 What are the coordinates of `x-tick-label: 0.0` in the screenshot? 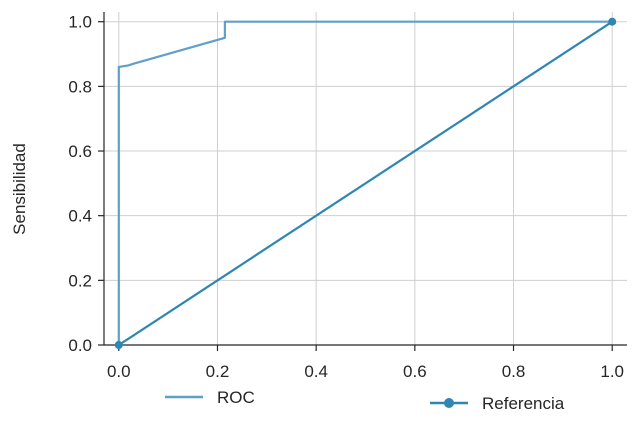 It's located at (119, 371).